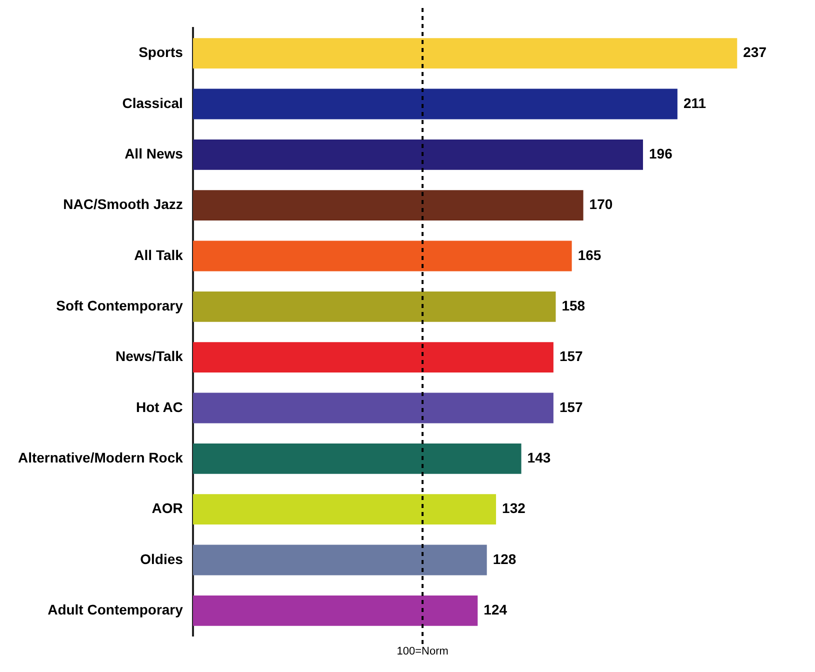 The height and width of the screenshot is (672, 815). Describe the element at coordinates (154, 154) in the screenshot. I see `y-tick-label: All News` at that location.